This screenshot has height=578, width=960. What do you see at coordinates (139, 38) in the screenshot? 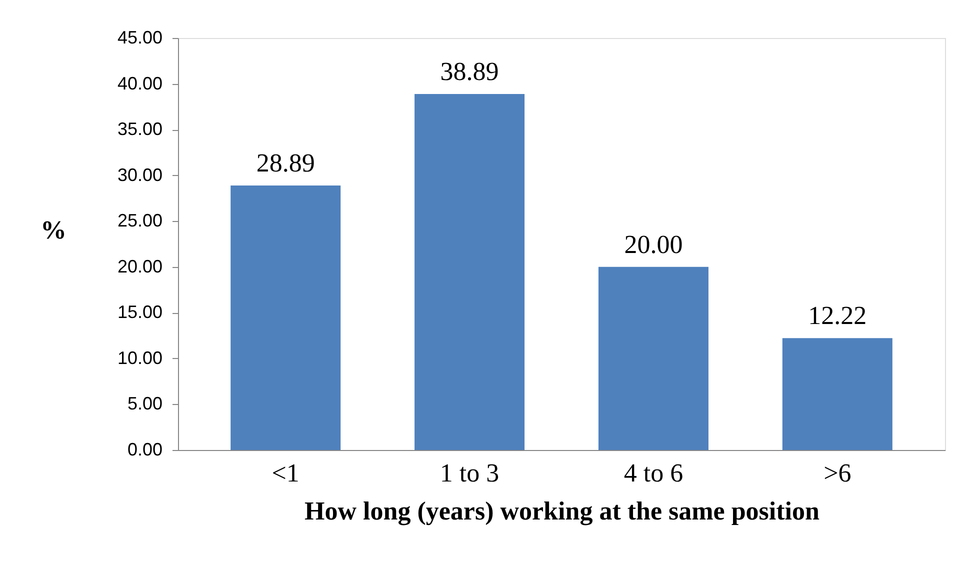
I see `y-tick-label: 45.00` at bounding box center [139, 38].